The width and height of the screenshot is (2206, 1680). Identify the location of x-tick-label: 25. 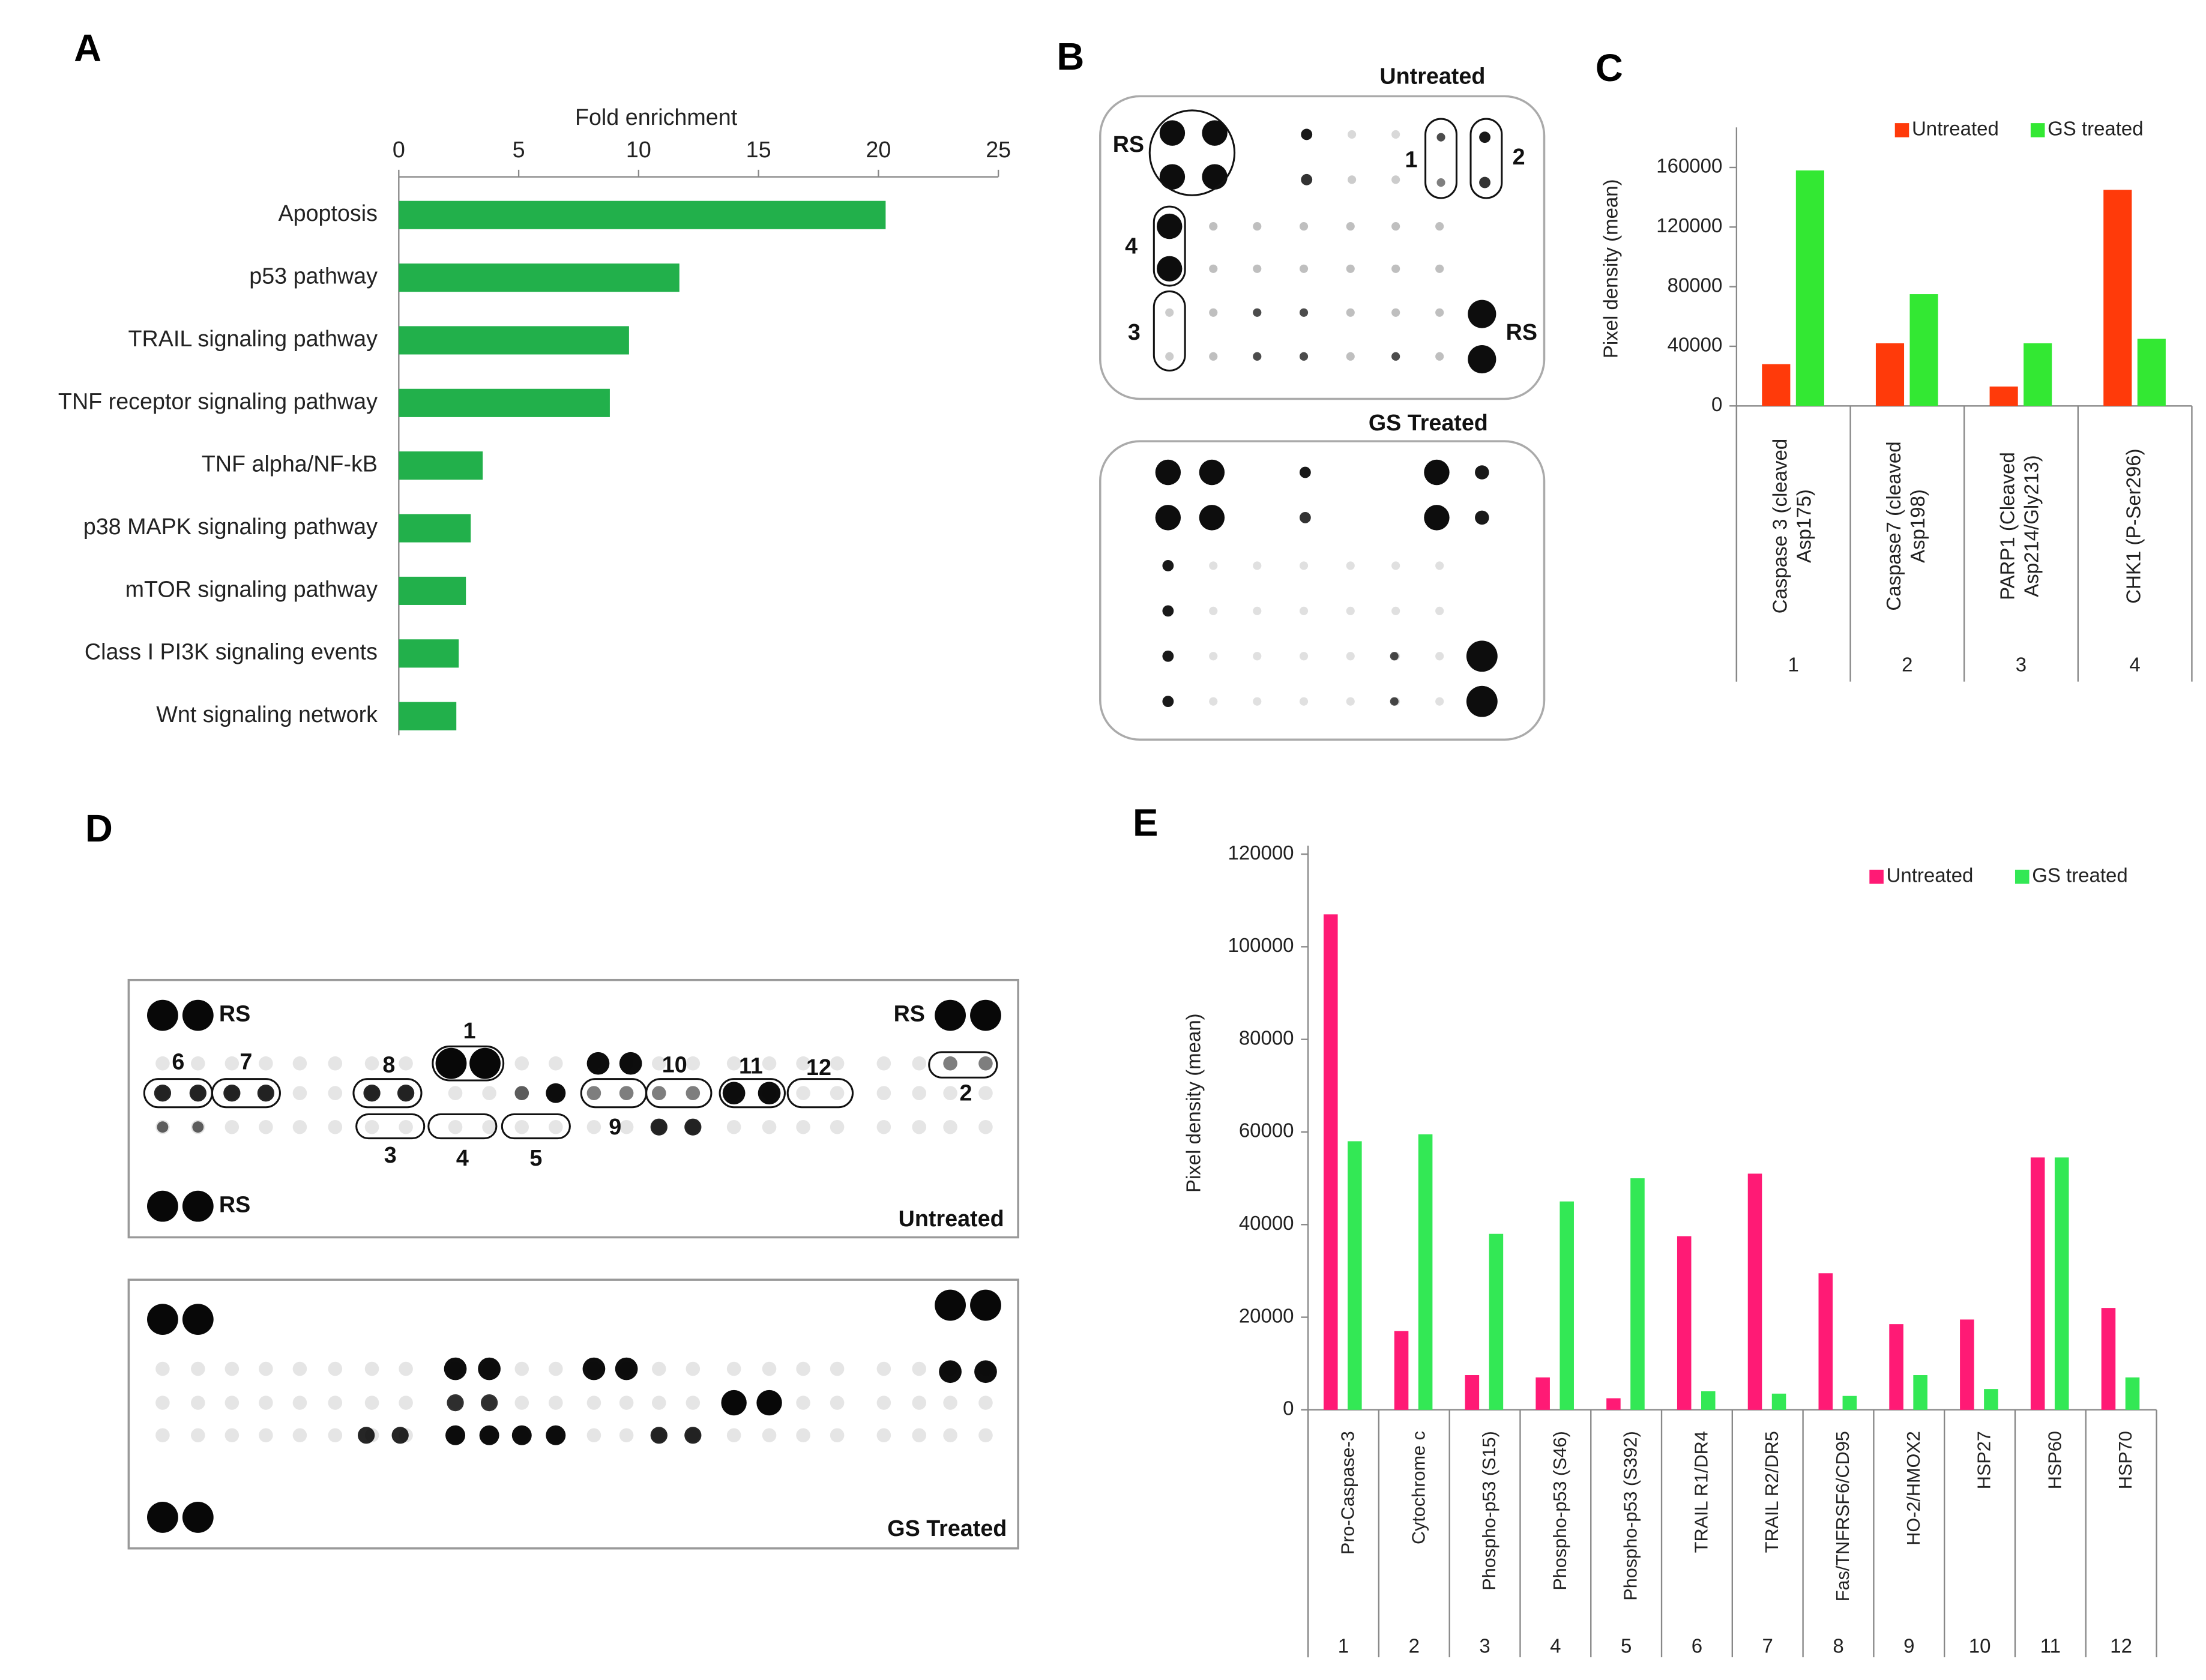
(999, 149).